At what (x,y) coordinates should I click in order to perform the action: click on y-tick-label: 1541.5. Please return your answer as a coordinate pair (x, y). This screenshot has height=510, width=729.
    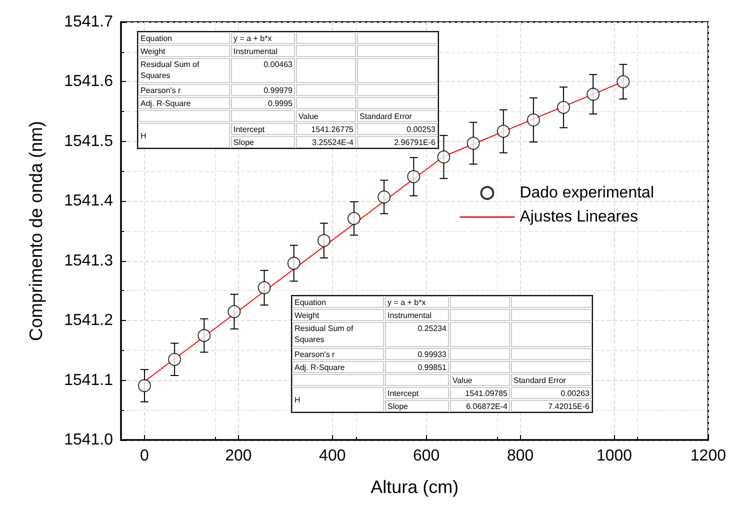
    Looking at the image, I should click on (89, 141).